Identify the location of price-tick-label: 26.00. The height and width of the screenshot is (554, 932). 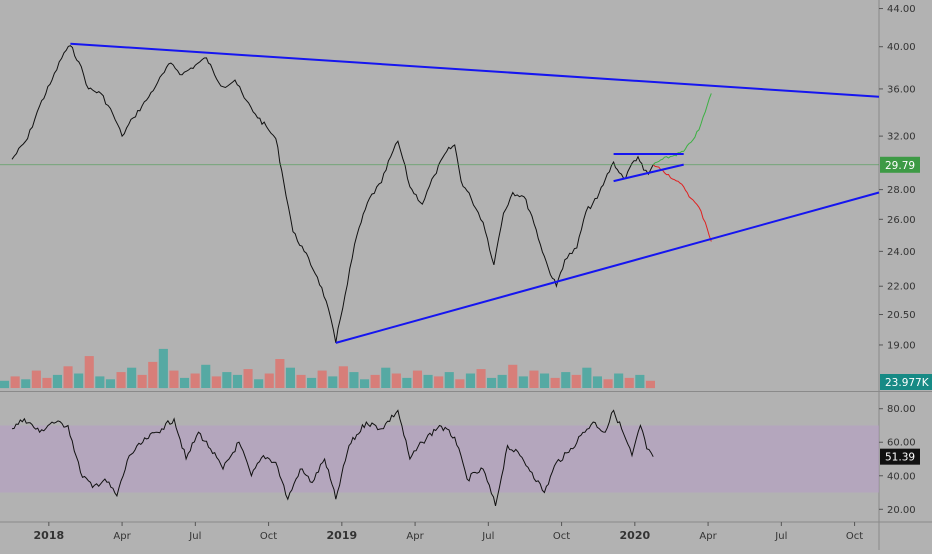
(901, 220).